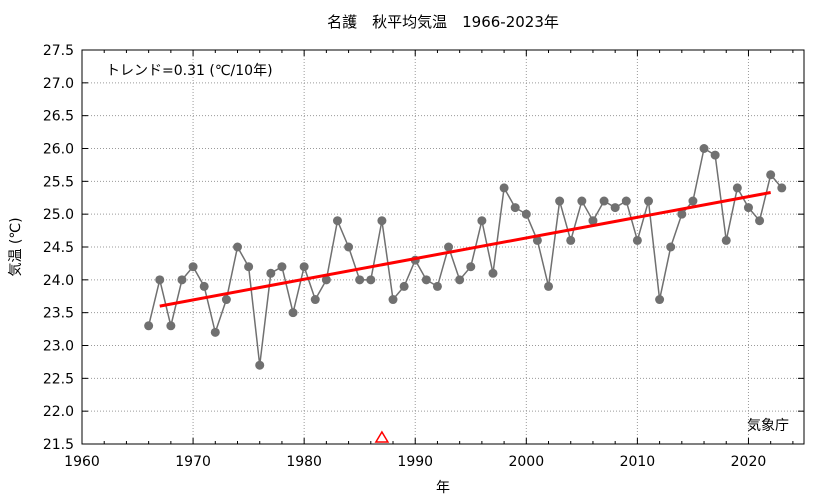 The image size is (833, 498). What do you see at coordinates (768, 426) in the screenshot?
I see `source-label: 気象庁` at bounding box center [768, 426].